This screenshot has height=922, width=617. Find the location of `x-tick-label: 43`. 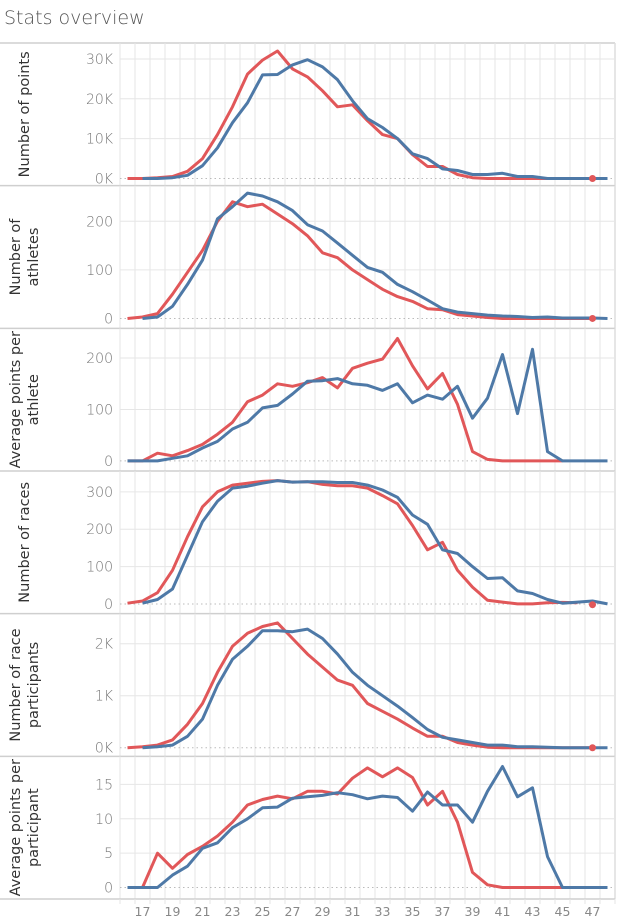

x-tick-label: 43 is located at coordinates (533, 911).